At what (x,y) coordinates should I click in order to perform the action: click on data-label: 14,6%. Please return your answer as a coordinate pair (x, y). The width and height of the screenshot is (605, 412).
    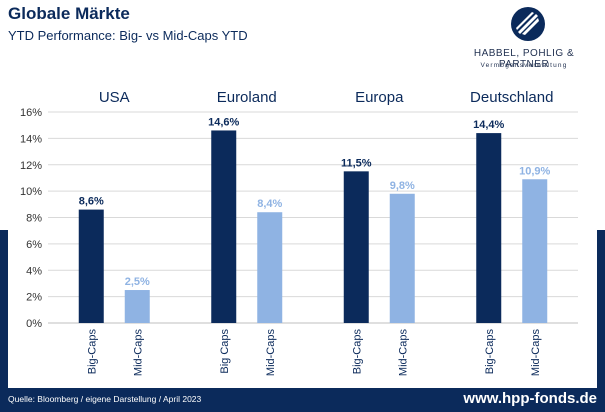
    Looking at the image, I should click on (223, 122).